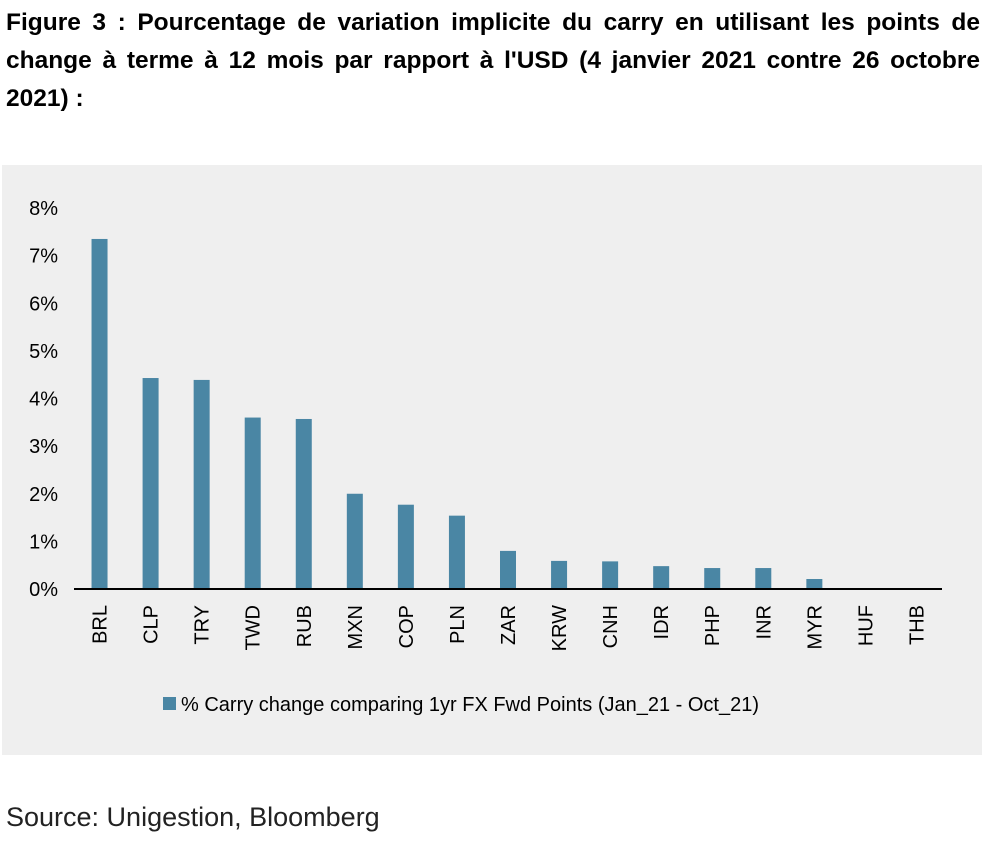 This screenshot has width=986, height=845. Describe the element at coordinates (712, 578) in the screenshot. I see `bar-php` at that location.